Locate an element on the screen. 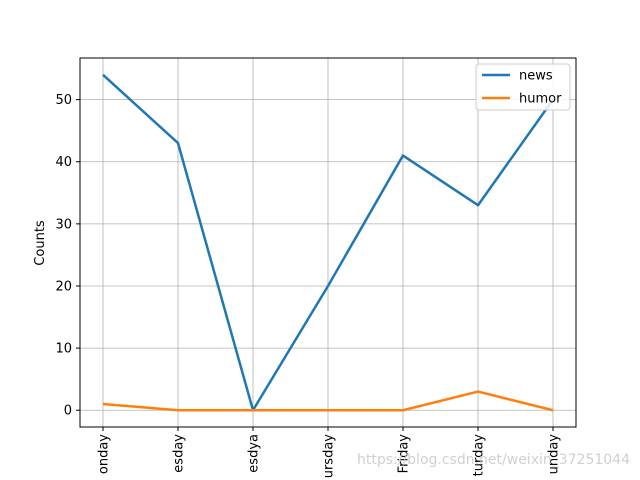 The width and height of the screenshot is (640, 480). legend-label-humor: humor is located at coordinates (540, 99).